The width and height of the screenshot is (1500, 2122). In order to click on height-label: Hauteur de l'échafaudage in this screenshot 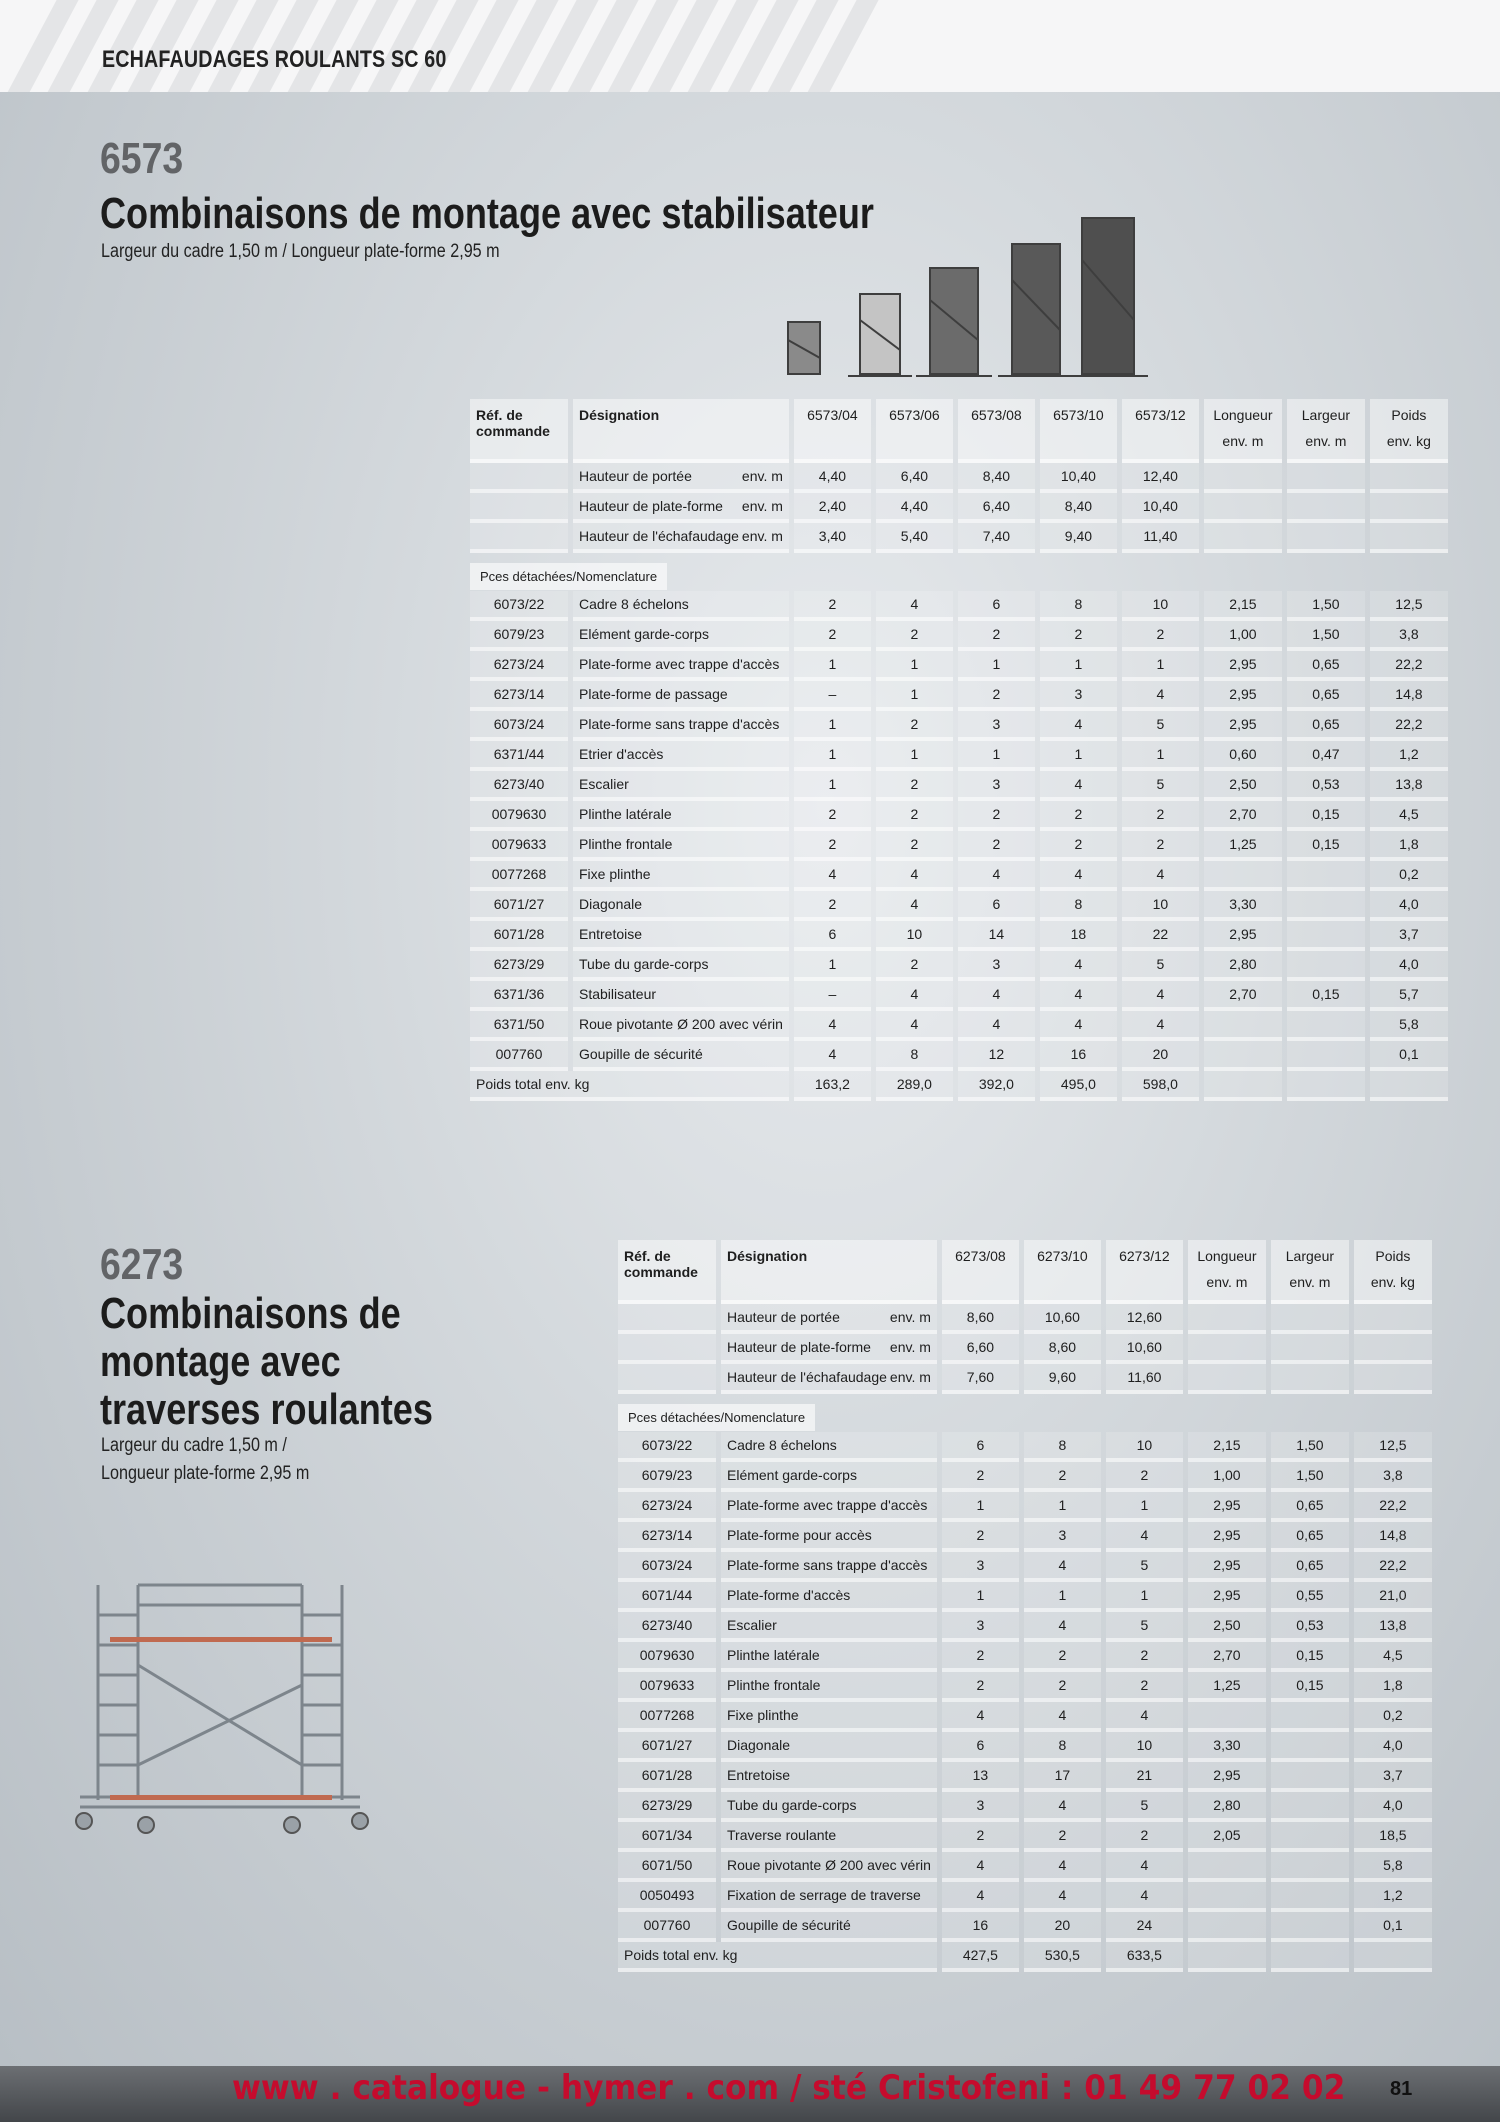, I will do `click(659, 536)`.